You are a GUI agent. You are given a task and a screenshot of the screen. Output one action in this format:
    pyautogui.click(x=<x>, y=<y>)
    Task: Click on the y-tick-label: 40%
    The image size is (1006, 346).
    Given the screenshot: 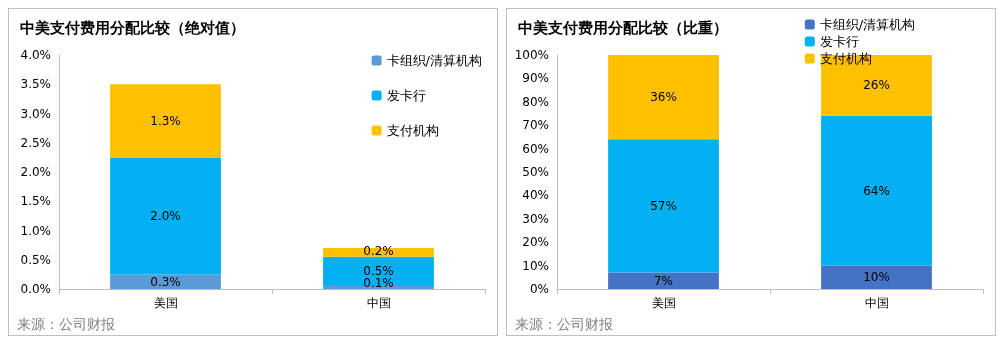 What is the action you would take?
    pyautogui.click(x=535, y=195)
    